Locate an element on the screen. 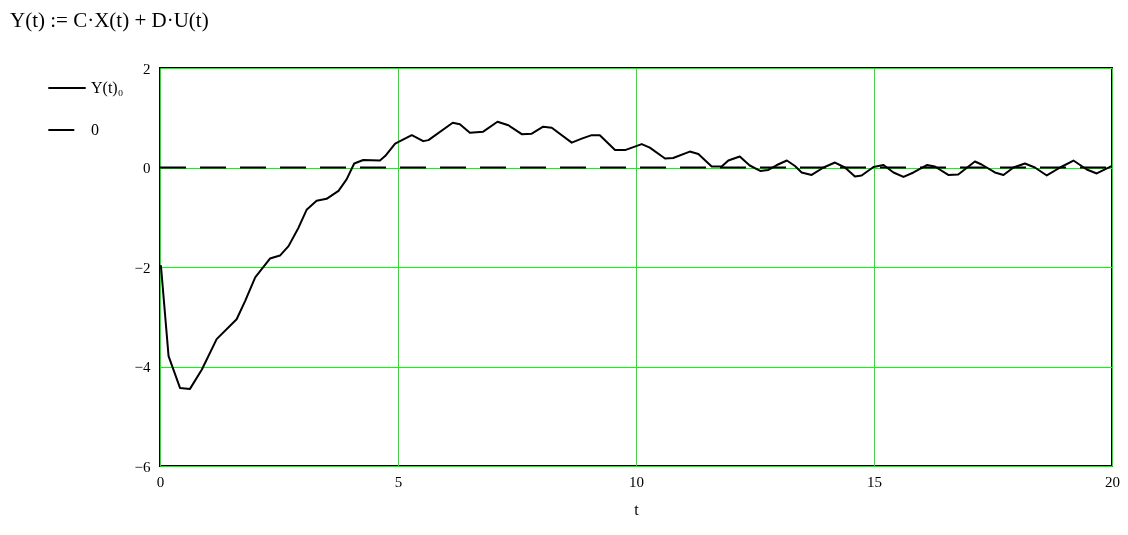  y-tick-label: −6 is located at coordinates (142, 466).